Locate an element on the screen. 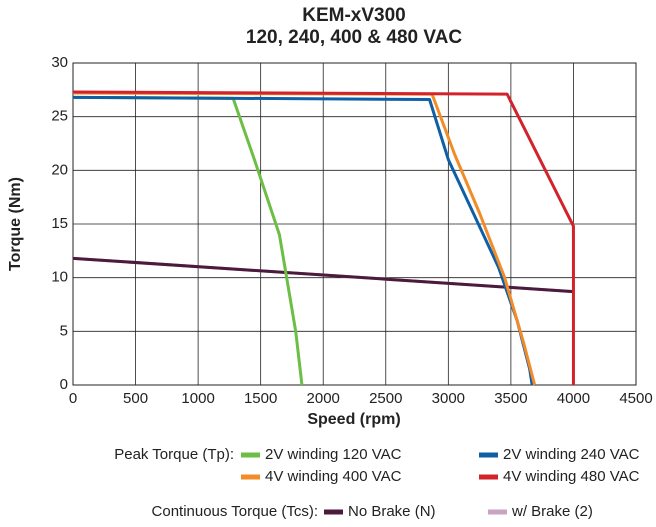 This screenshot has width=656, height=527. x-tick-label: 2500 is located at coordinates (385, 398).